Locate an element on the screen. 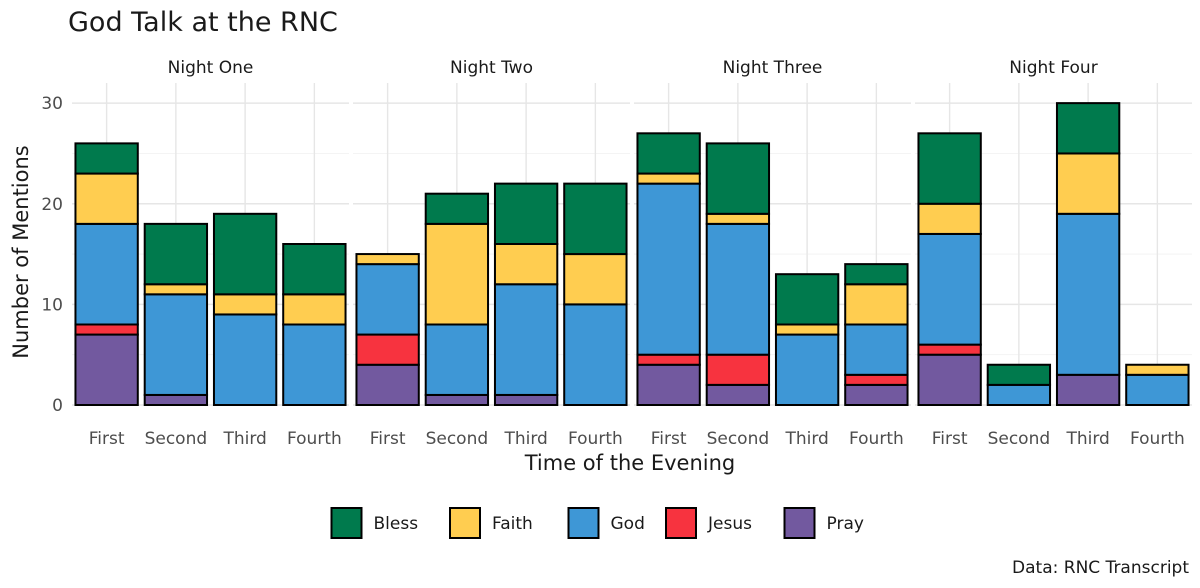  legend-item-pray: Pray is located at coordinates (823, 523).